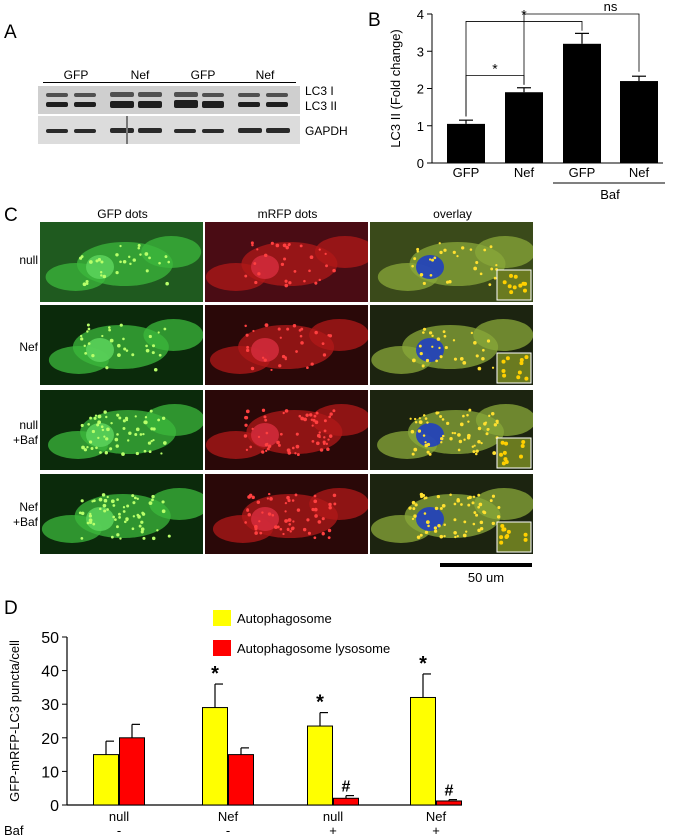 The height and width of the screenshot is (837, 675). Describe the element at coordinates (50, 772) in the screenshot. I see `y-tick-label: 10` at that location.